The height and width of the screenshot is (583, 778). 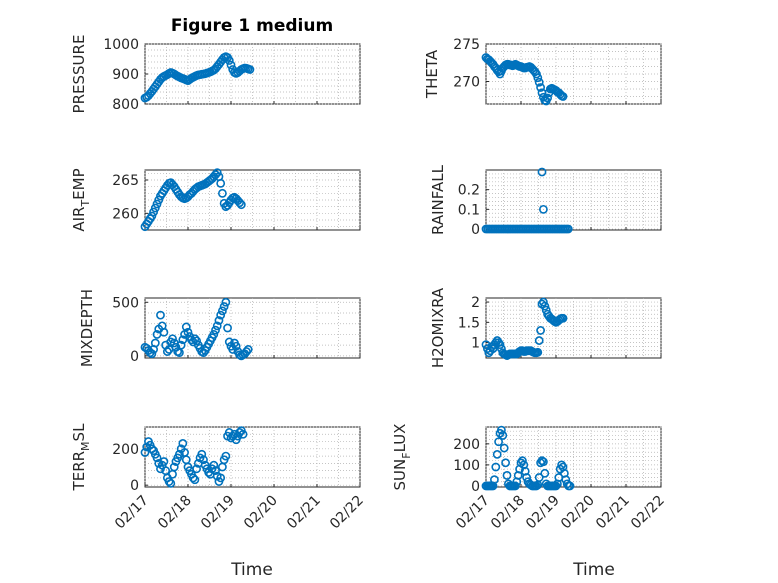 I want to click on y-tick-label: 200, so click(x=466, y=445).